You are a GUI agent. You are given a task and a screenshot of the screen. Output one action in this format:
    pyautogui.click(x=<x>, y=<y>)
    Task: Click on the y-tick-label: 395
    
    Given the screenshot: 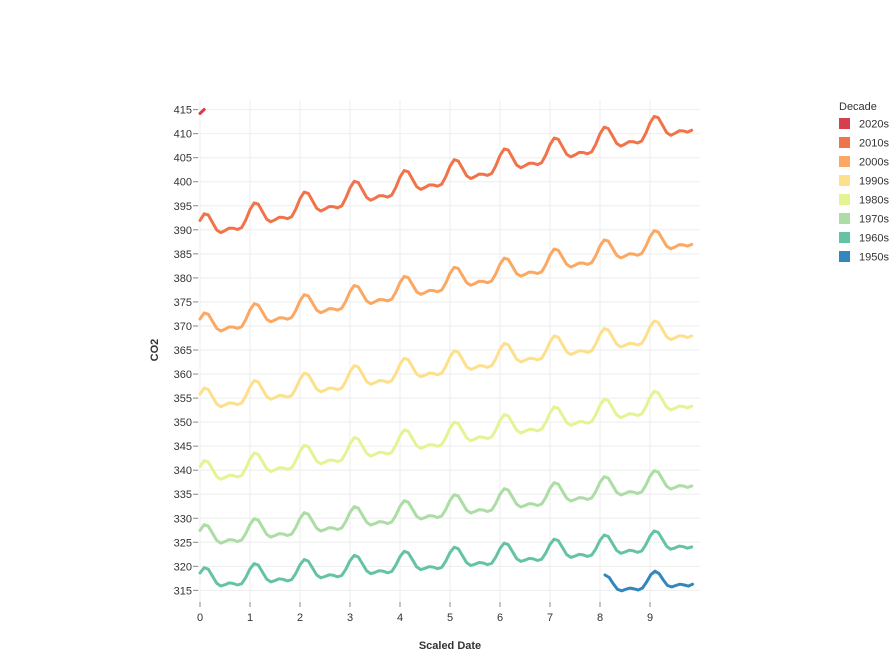 What is the action you would take?
    pyautogui.click(x=183, y=207)
    